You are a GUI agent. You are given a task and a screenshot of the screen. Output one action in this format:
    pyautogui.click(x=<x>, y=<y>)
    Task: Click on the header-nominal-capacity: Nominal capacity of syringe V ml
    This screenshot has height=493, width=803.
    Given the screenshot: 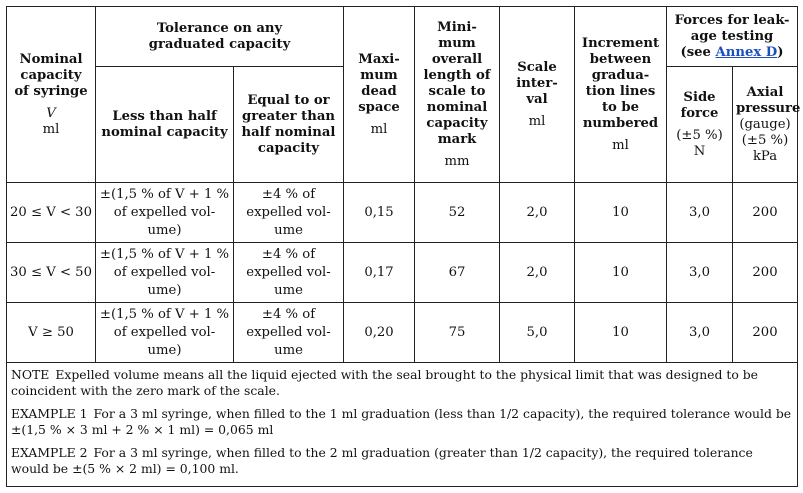 What is the action you would take?
    pyautogui.click(x=51, y=94)
    